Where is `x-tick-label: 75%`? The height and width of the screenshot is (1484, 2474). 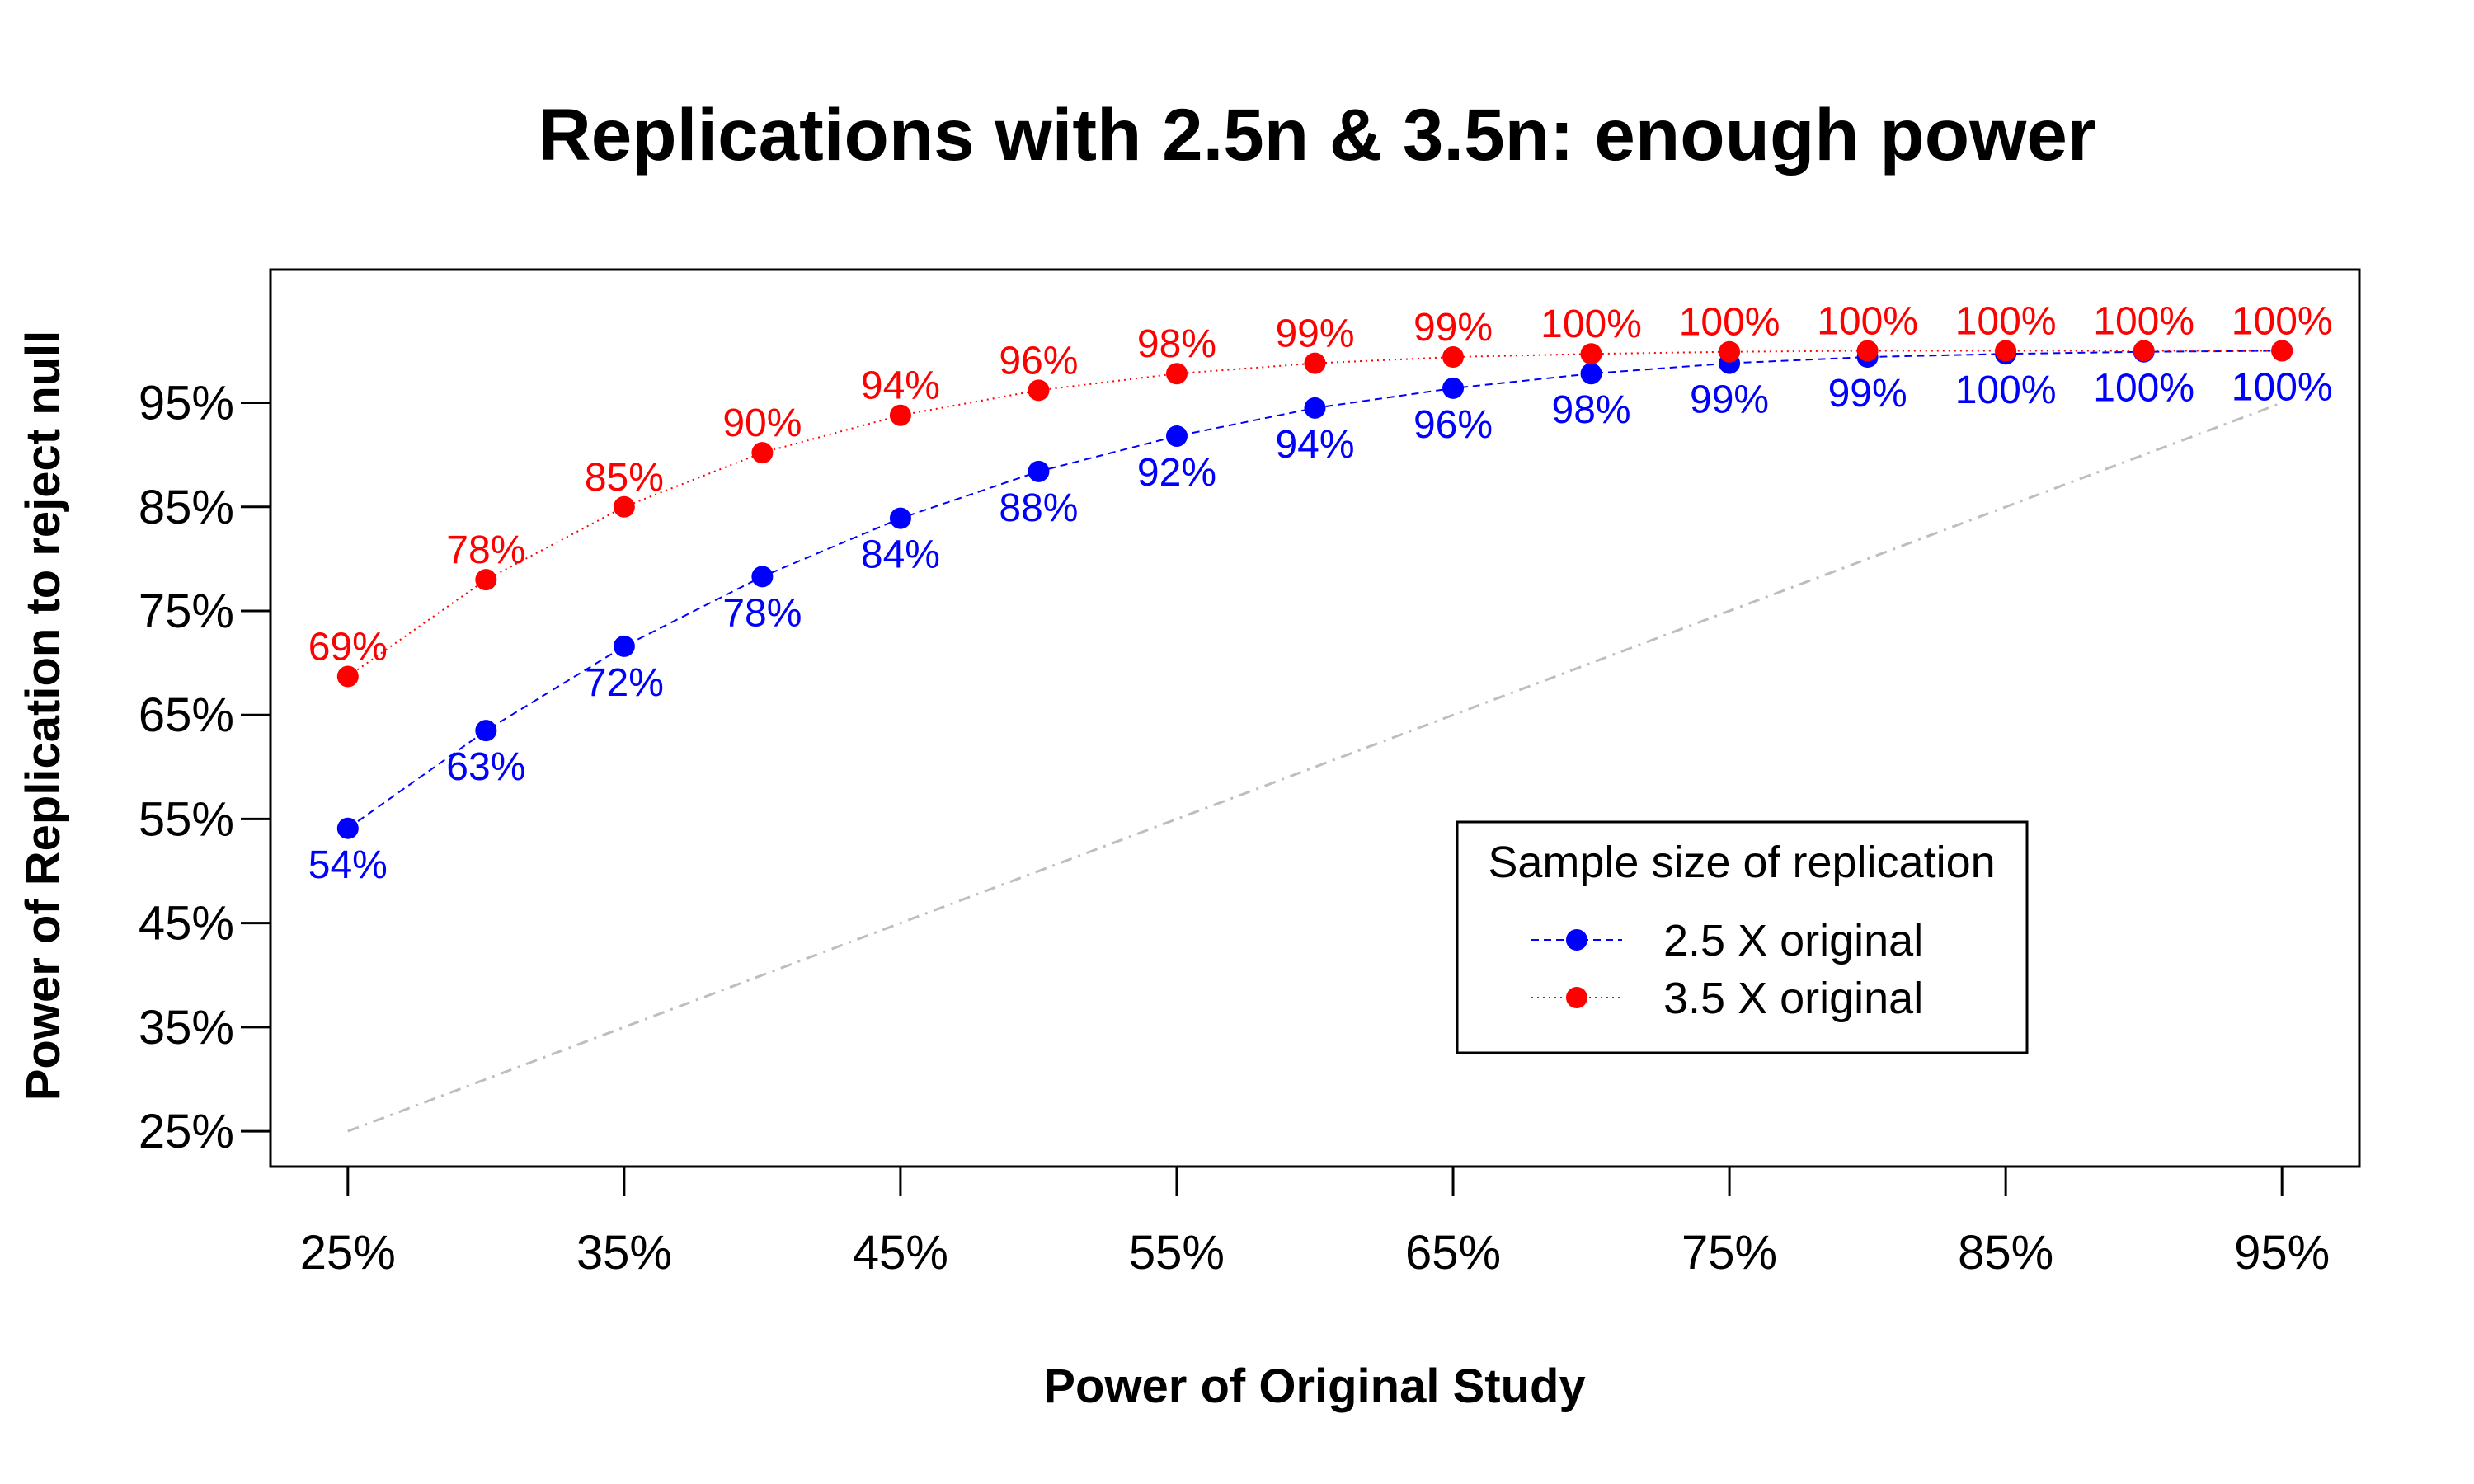
x-tick-label: 75% is located at coordinates (1729, 1253).